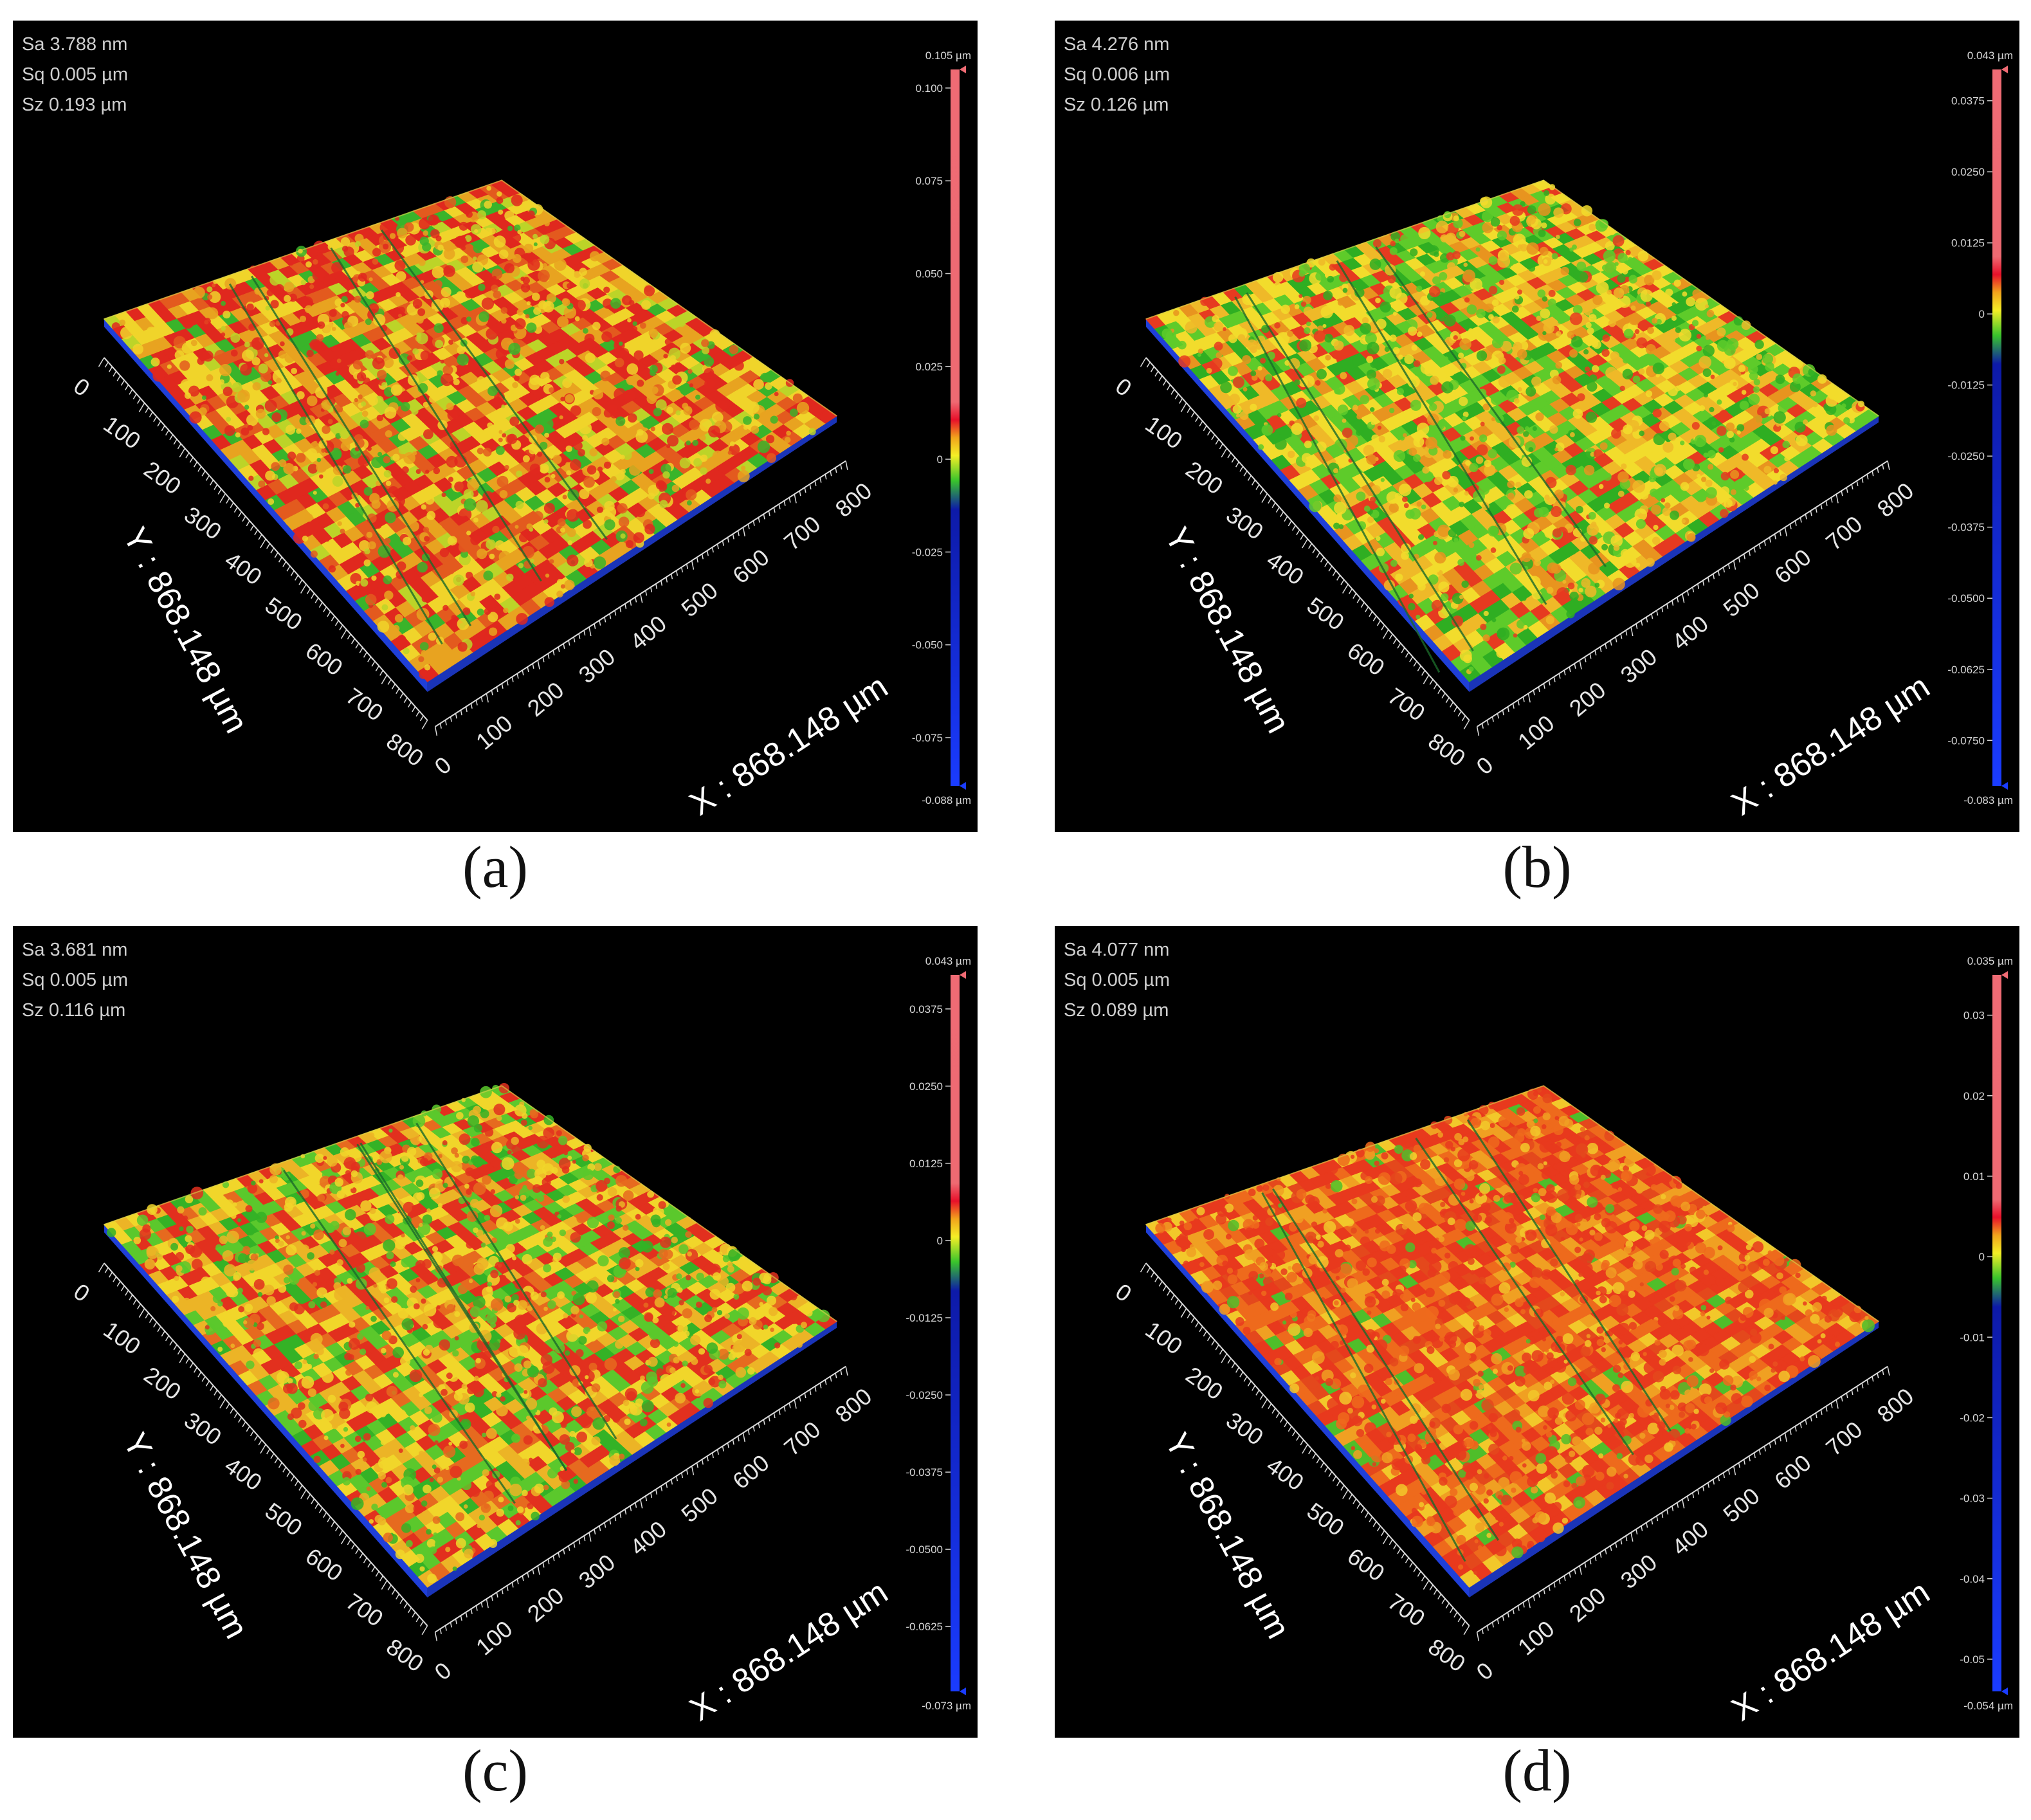 The width and height of the screenshot is (2031, 1820). I want to click on sz-value: Sz 0.089 µm, so click(1116, 1011).